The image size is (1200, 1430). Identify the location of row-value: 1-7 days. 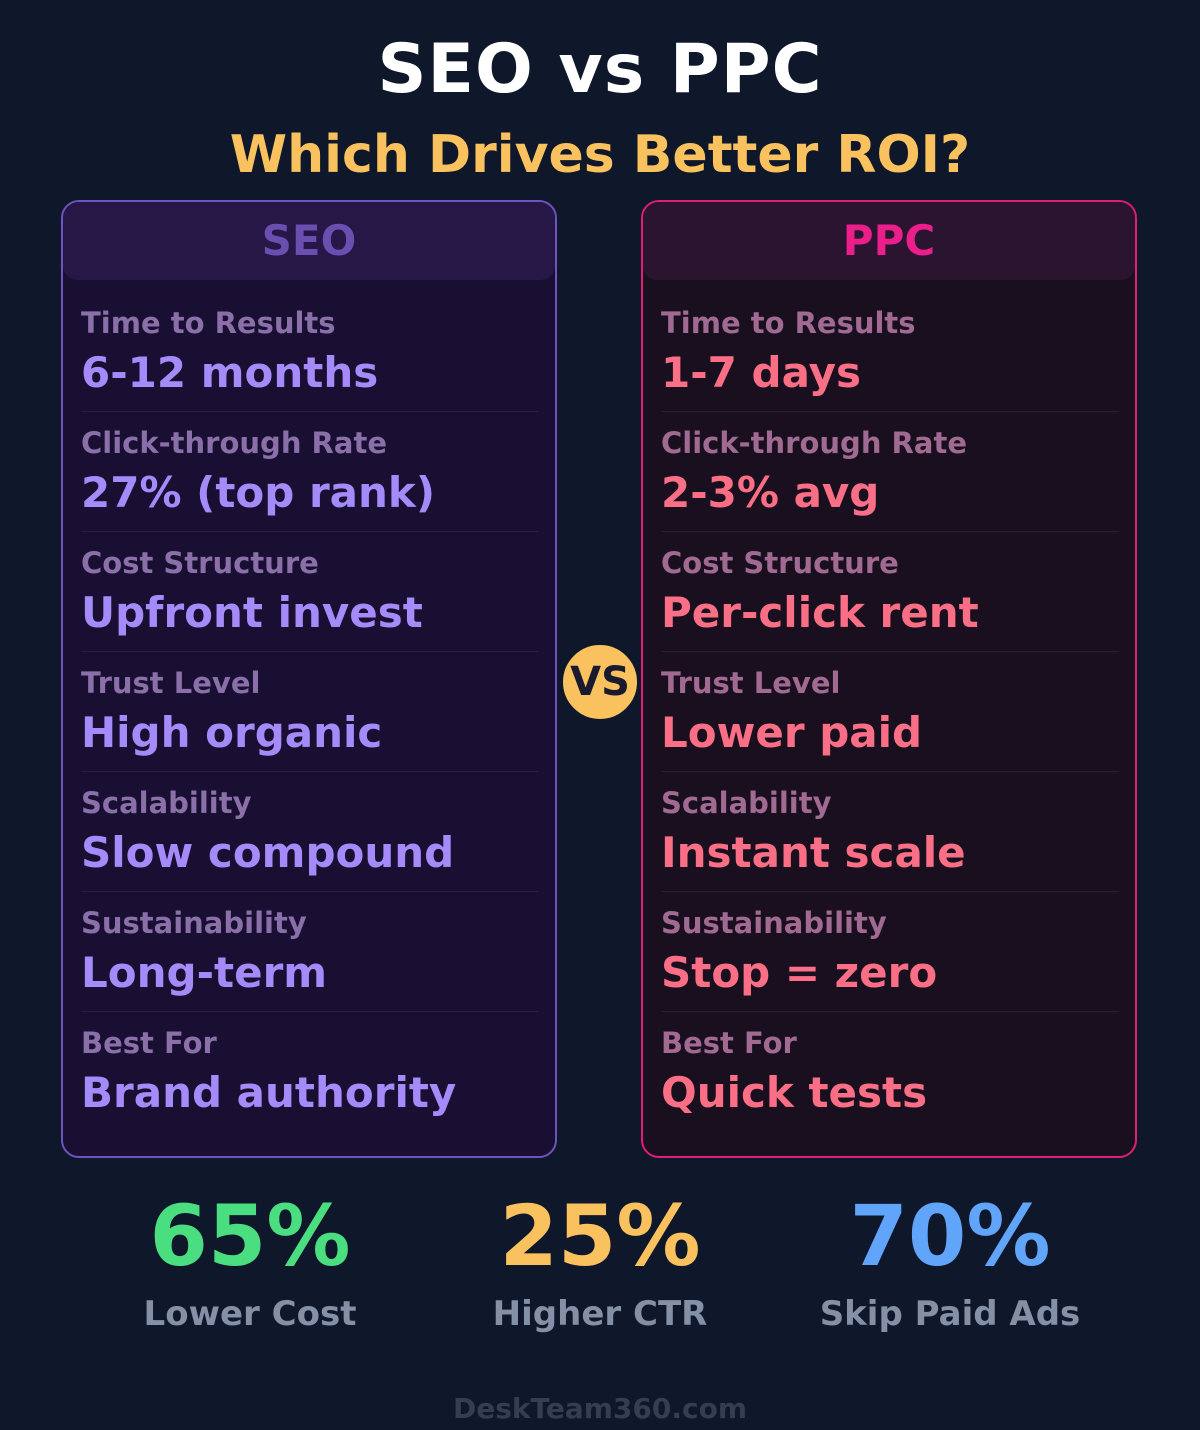
(761, 372).